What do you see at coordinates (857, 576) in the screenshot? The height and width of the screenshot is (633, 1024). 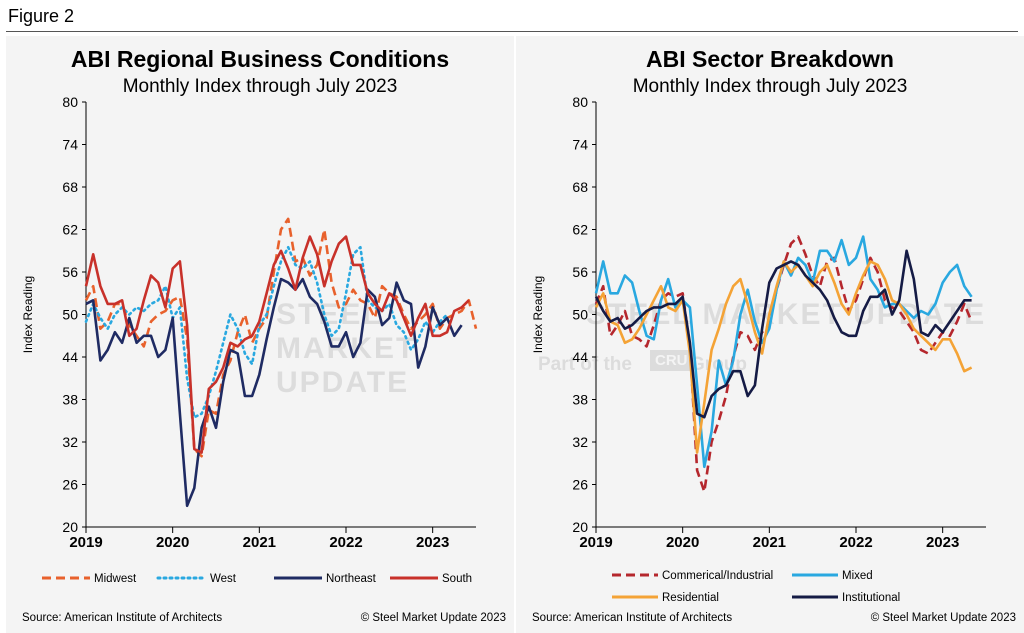 I see `legend-label: Mixed` at bounding box center [857, 576].